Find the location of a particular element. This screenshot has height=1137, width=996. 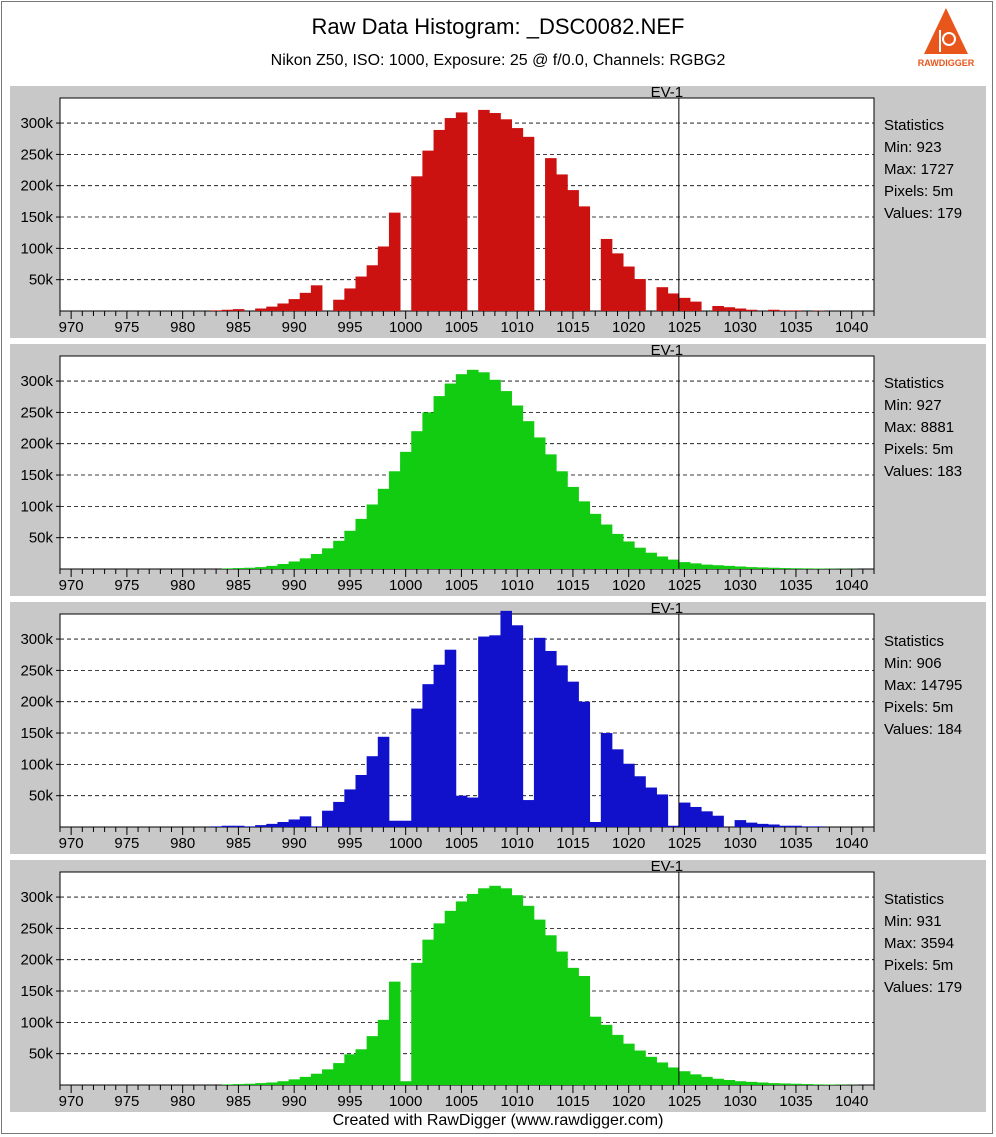

x-tick-label: 1015 is located at coordinates (572, 327).